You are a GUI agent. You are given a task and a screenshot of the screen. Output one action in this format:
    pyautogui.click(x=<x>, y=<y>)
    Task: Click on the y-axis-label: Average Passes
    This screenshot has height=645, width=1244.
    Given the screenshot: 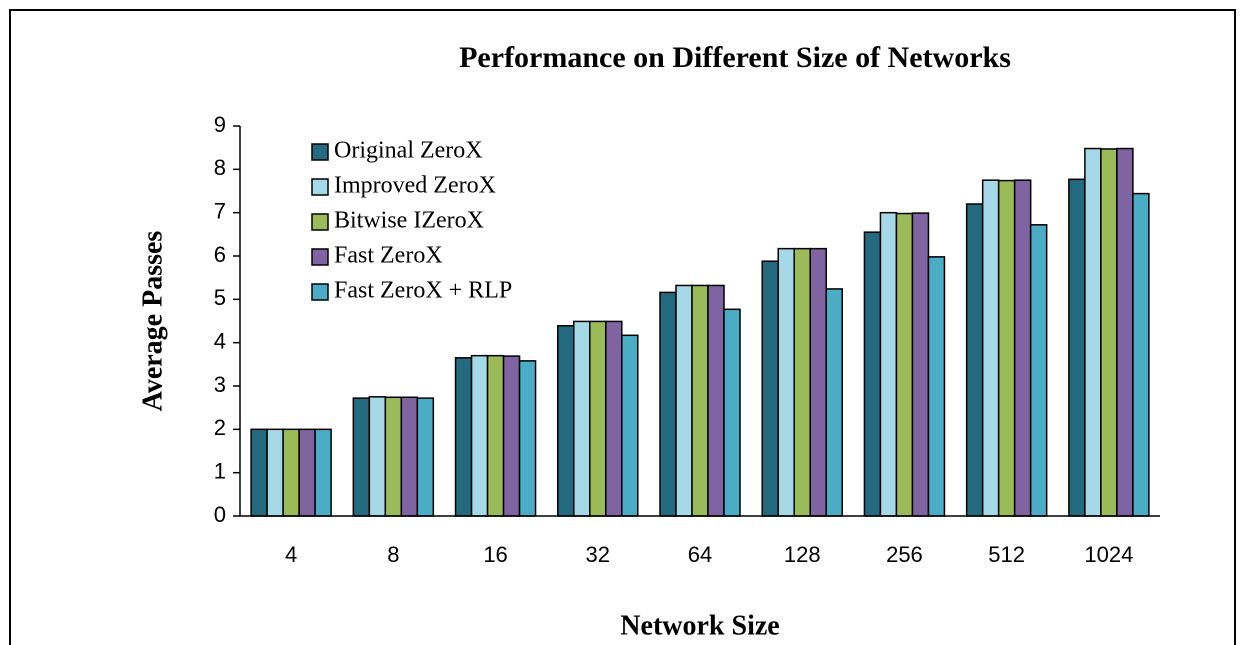 What is the action you would take?
    pyautogui.click(x=152, y=321)
    